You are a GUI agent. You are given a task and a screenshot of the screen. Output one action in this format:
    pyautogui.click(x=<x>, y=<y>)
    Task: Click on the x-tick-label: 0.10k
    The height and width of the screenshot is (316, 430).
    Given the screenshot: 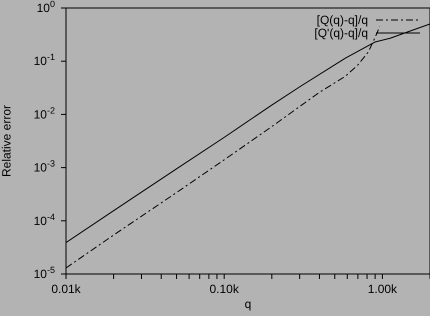 What is the action you would take?
    pyautogui.click(x=225, y=289)
    